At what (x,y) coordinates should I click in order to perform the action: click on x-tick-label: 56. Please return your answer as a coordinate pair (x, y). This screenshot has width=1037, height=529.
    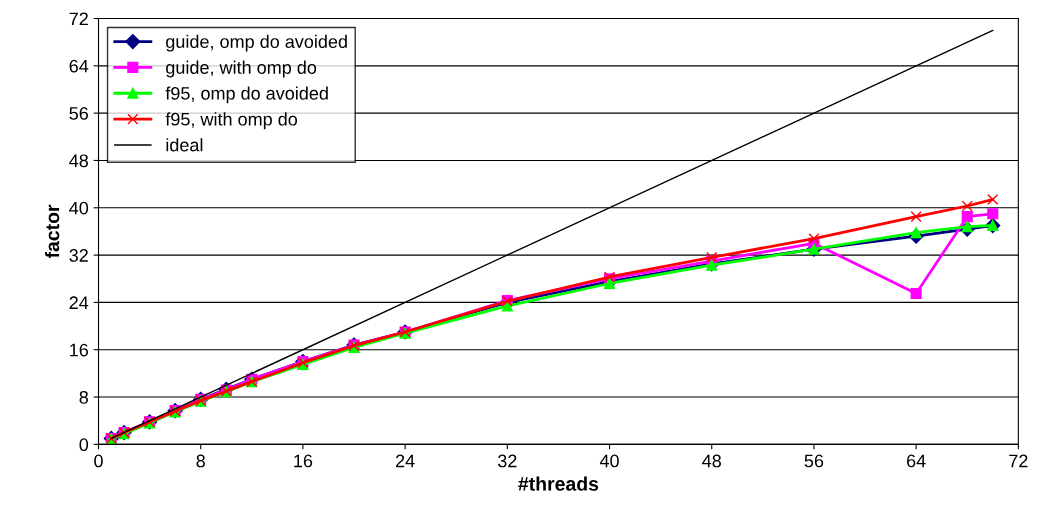
    Looking at the image, I should click on (814, 461).